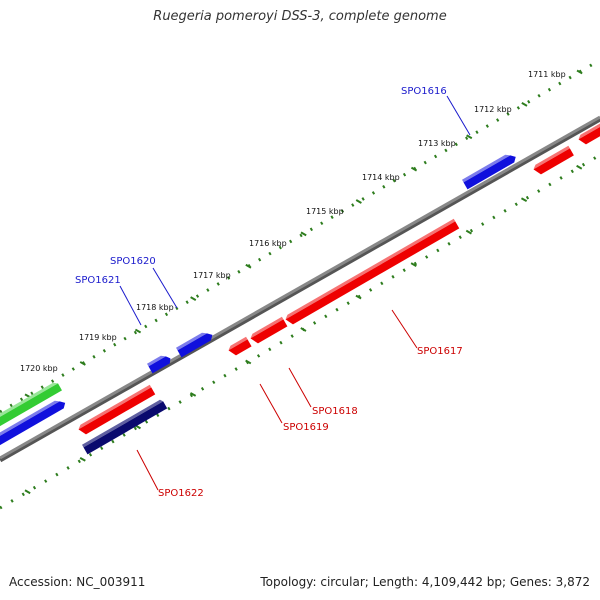  I want to click on gene-left-forward, so click(33, 425).